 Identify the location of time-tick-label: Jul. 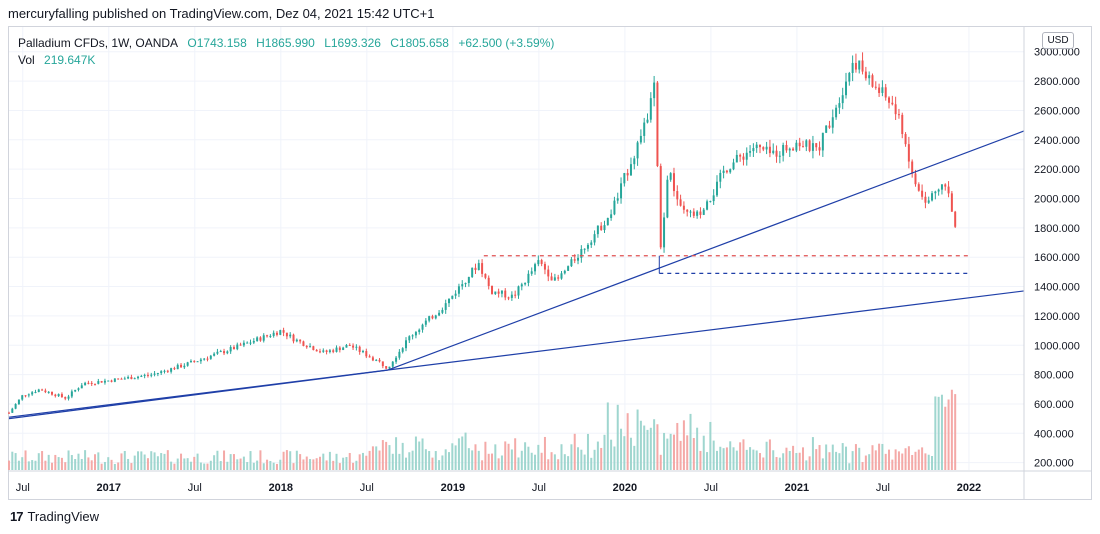
(195, 488).